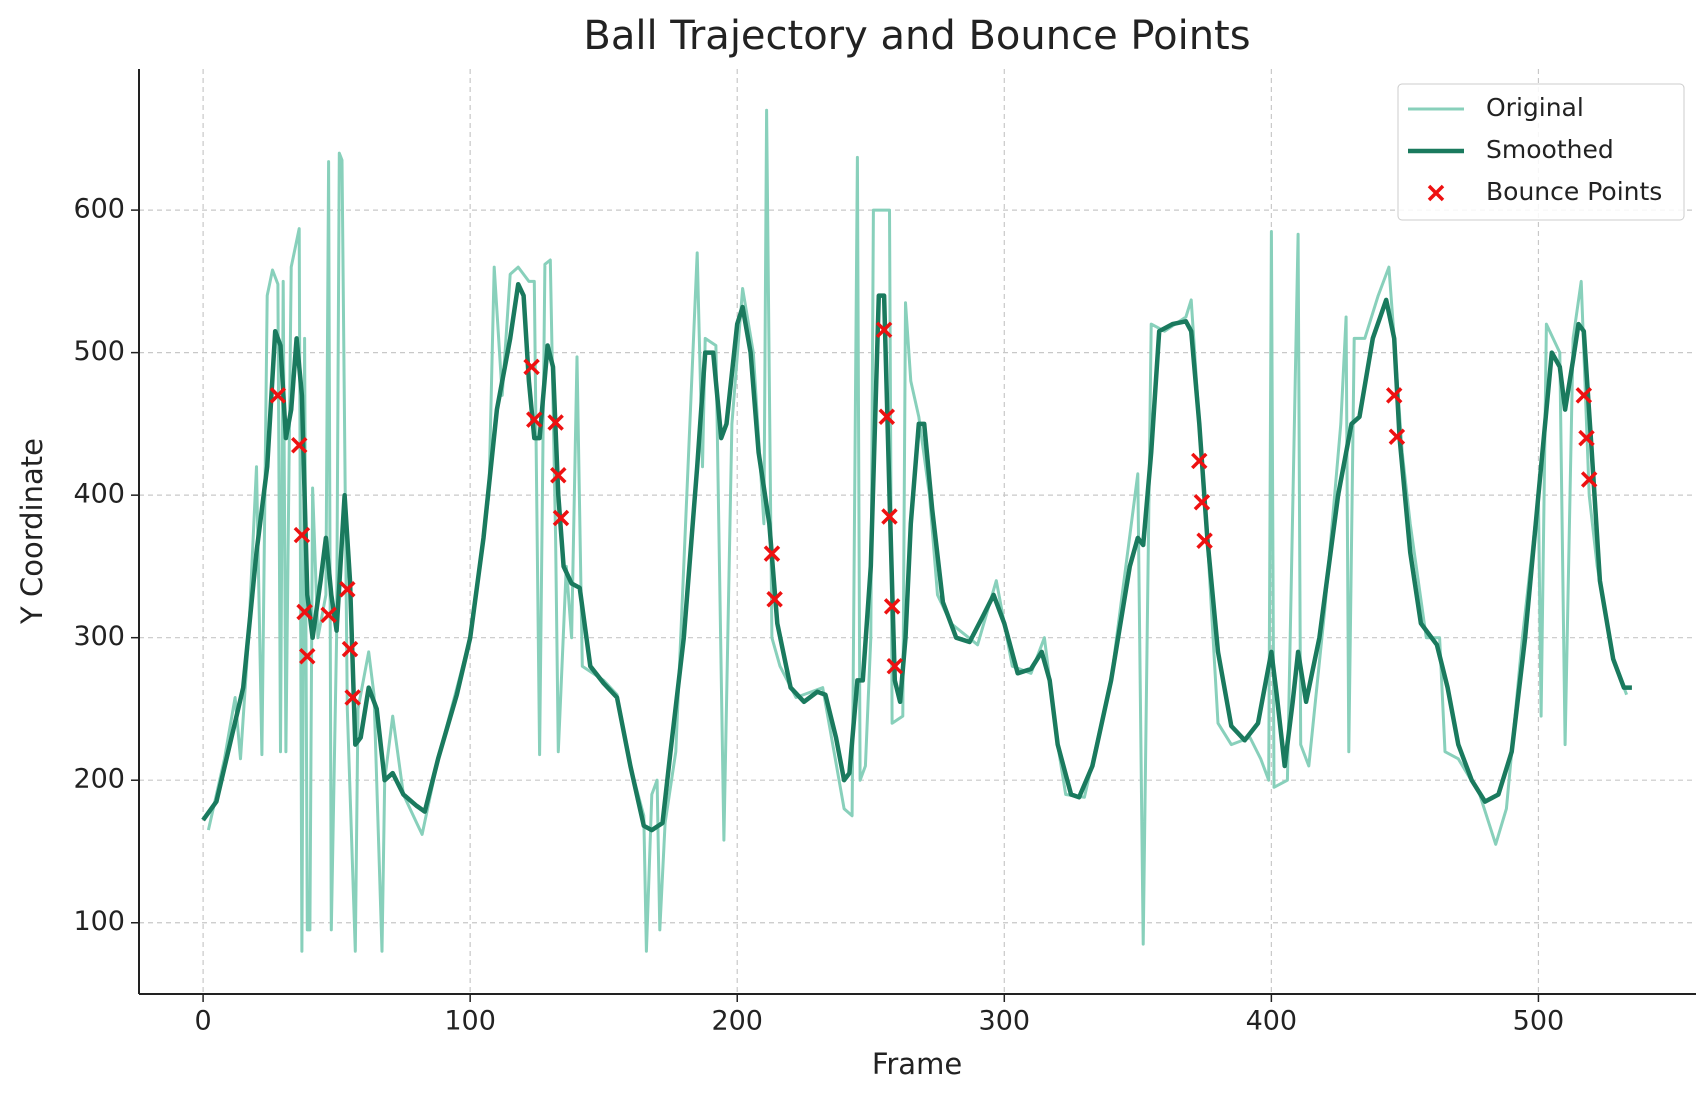  I want to click on legend-label: Original, so click(1535, 107).